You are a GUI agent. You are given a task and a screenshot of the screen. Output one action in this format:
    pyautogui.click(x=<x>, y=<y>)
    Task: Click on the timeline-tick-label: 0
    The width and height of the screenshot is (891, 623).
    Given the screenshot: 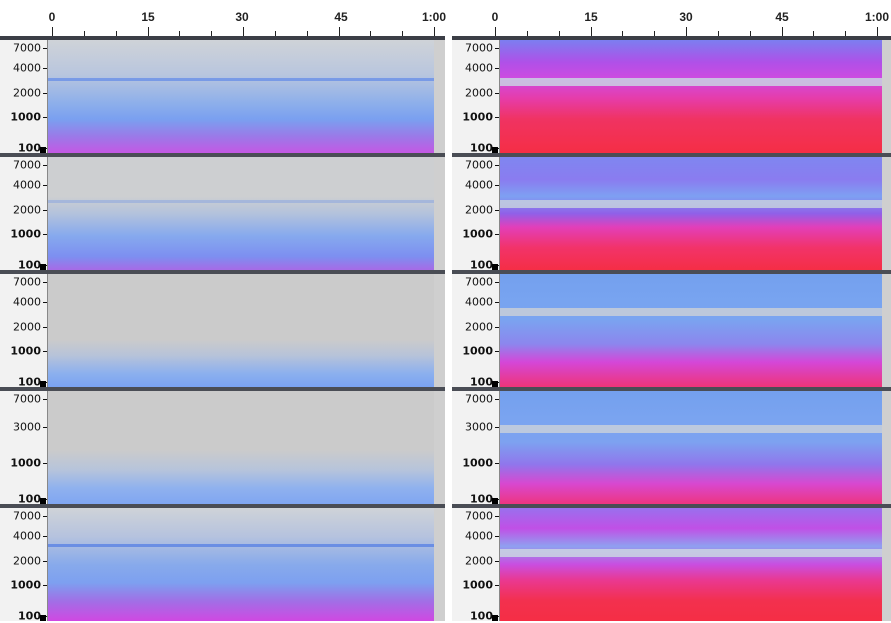 What is the action you would take?
    pyautogui.click(x=495, y=17)
    